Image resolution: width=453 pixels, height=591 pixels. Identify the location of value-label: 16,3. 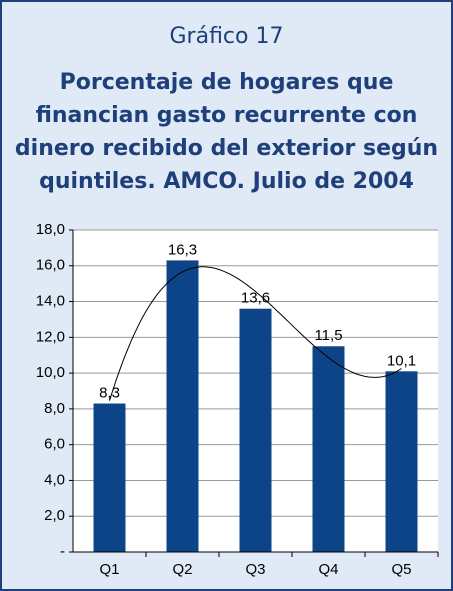
(182, 249).